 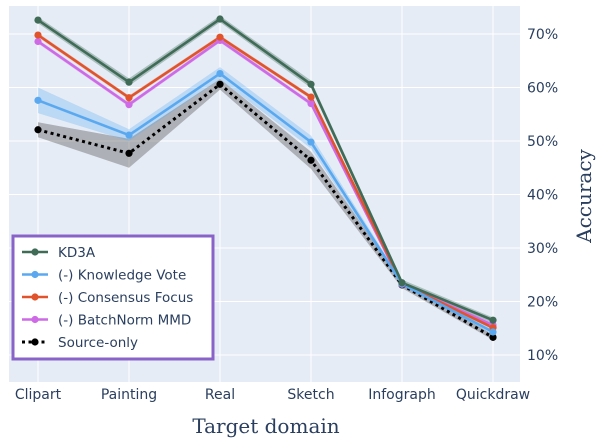 What do you see at coordinates (129, 395) in the screenshot?
I see `x-tick-label: Painting` at bounding box center [129, 395].